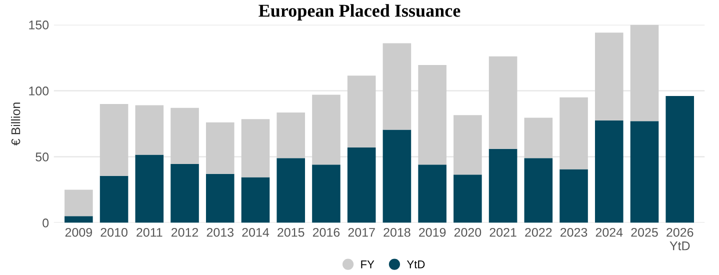  What do you see at coordinates (574, 232) in the screenshot?
I see `x-tick-label: 2023` at bounding box center [574, 232].